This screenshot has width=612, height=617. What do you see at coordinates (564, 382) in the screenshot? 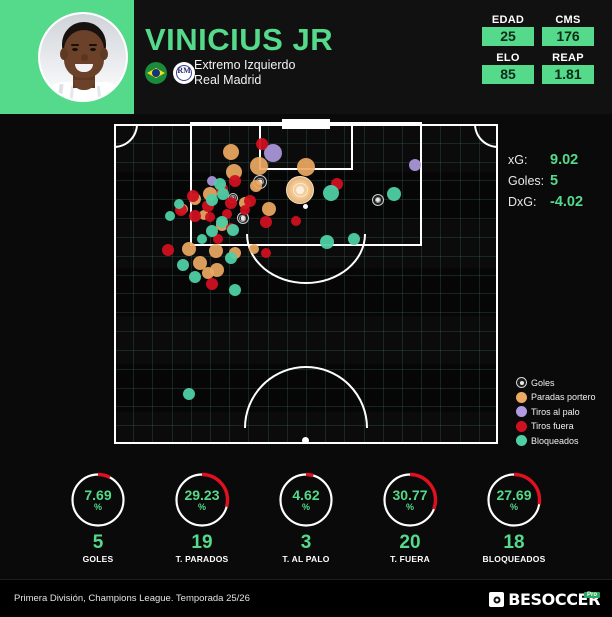
I see `legend-item: Goles` at bounding box center [564, 382].